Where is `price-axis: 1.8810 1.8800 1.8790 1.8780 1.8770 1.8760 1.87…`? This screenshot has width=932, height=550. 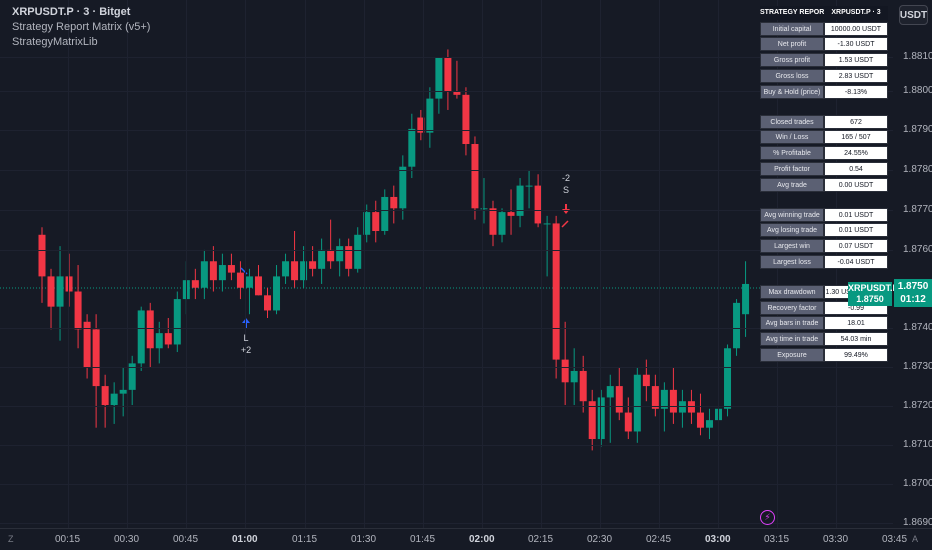
price-axis: 1.8810 1.8800 1.8790 1.8780 1.8770 1.8760 1.87… is located at coordinates (912, 264).